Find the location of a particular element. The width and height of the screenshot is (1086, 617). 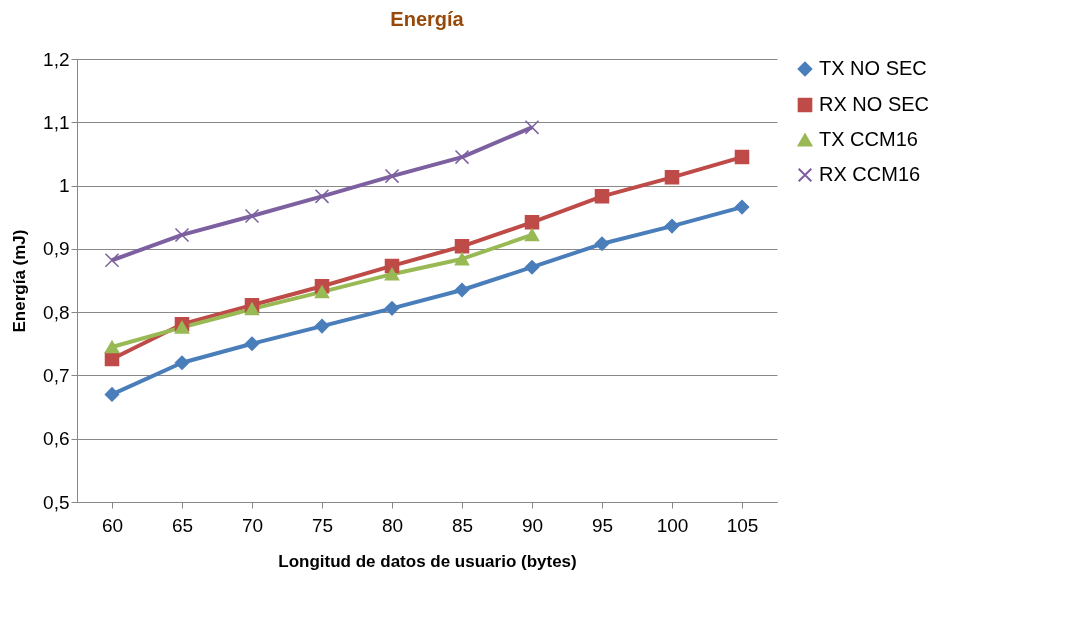

x-axis-title: Longitud de datos de usuario (bytes) is located at coordinates (427, 561).